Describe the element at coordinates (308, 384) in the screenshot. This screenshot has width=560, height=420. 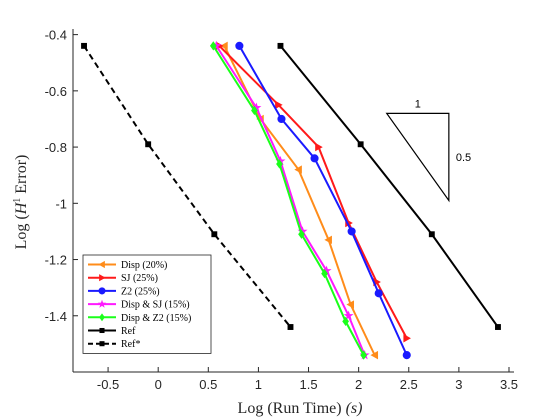
I see `x-tick-label: 1.5` at that location.